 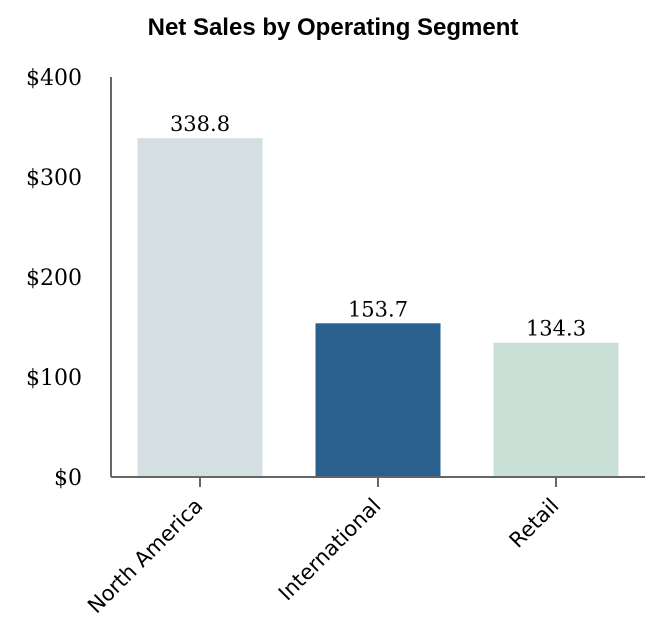 I want to click on y-tick-label: $200, so click(x=54, y=278).